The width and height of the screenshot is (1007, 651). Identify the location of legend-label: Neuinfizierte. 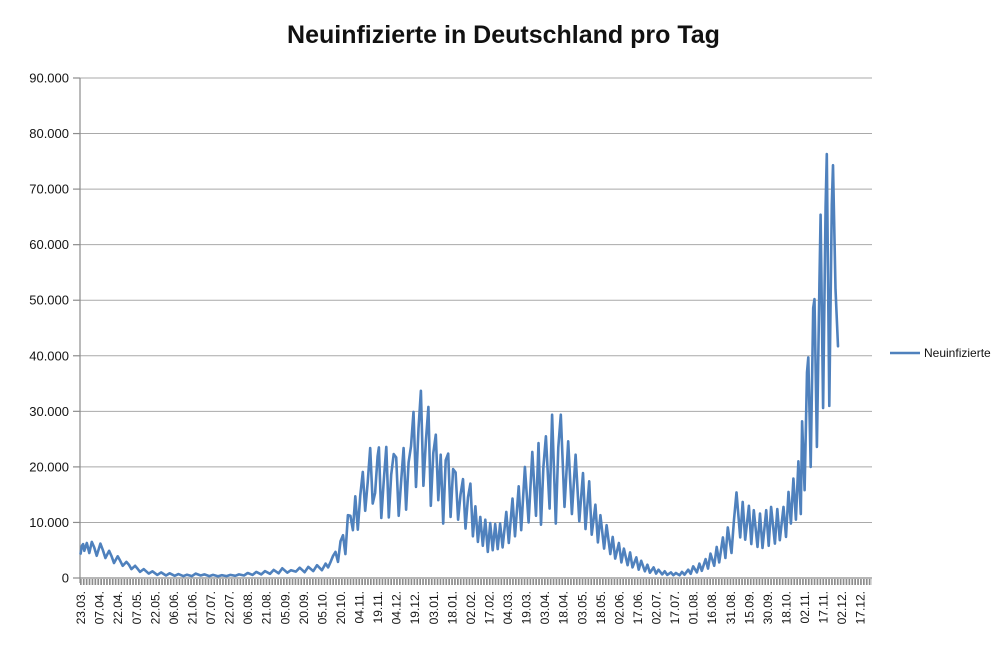
(957, 353).